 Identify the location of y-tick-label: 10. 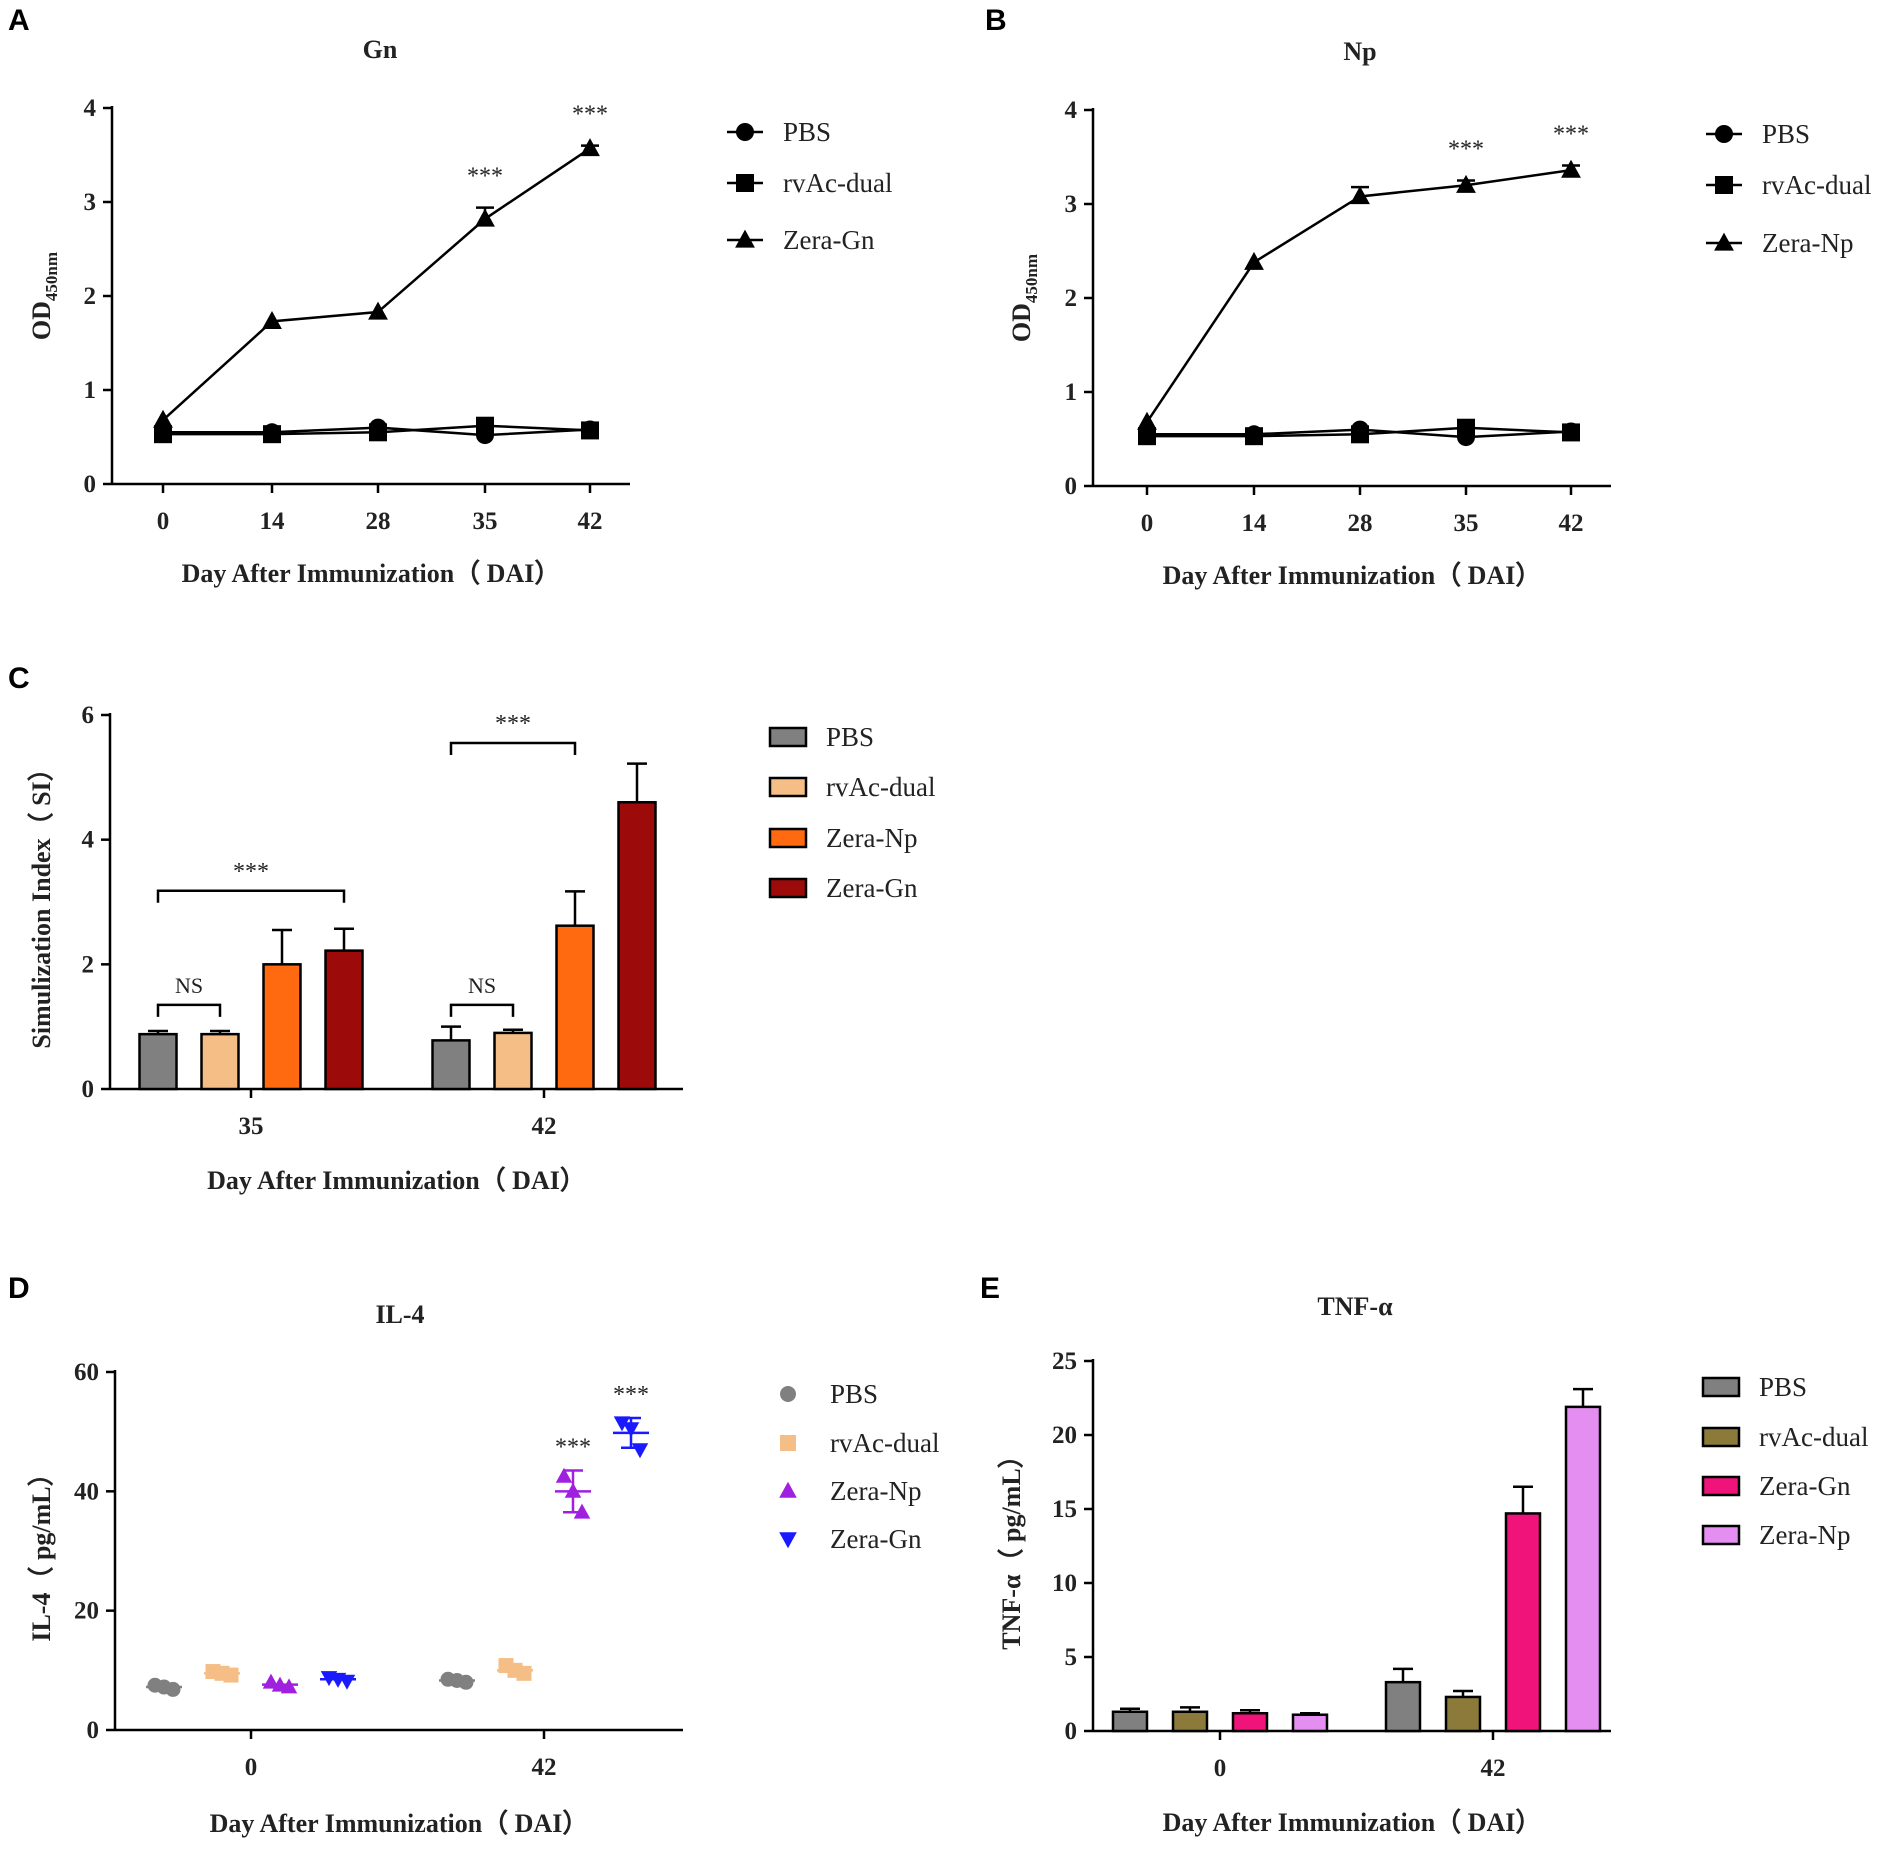
(1064, 1583).